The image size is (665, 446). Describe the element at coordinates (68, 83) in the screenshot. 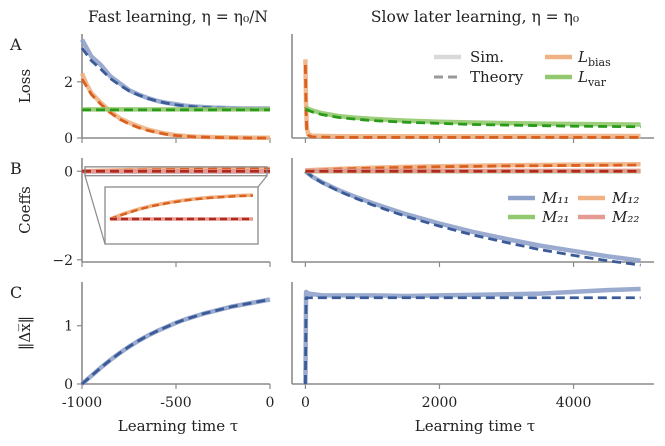

I see `y-tick-label-a-left-1: 2` at that location.